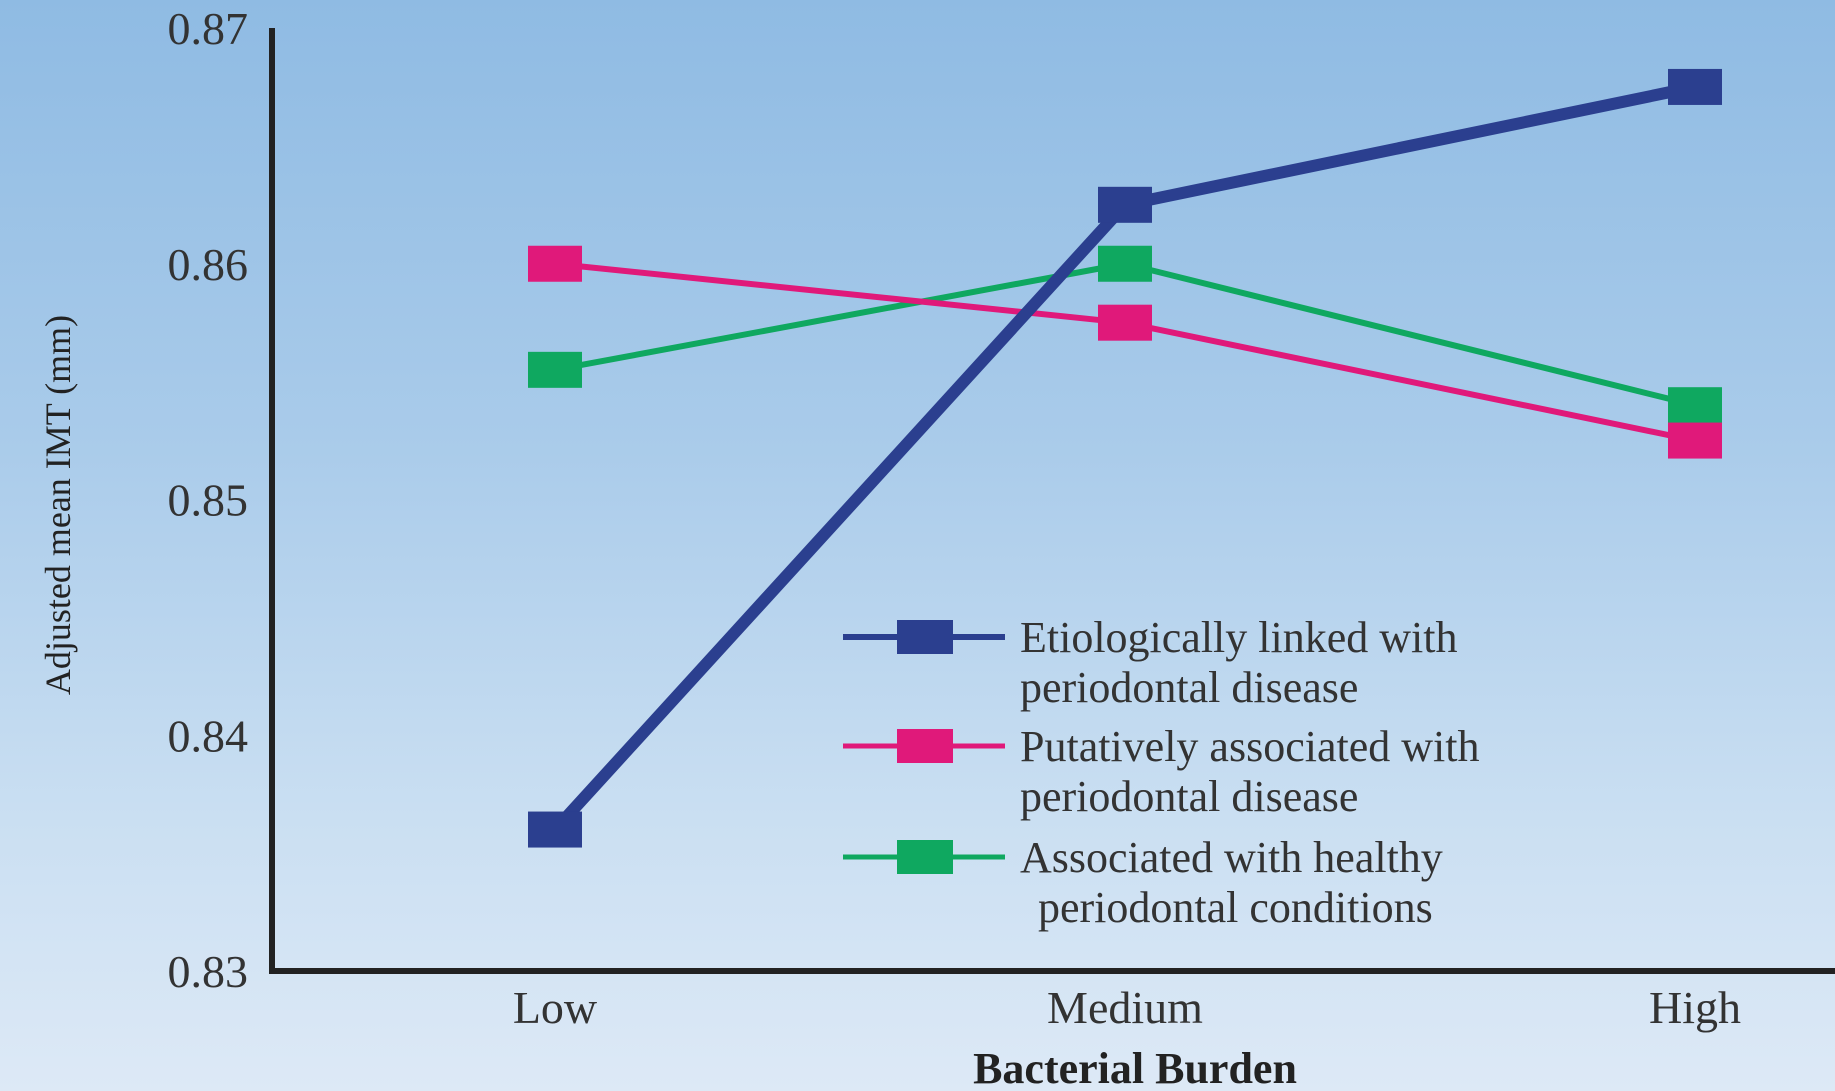 The height and width of the screenshot is (1091, 1835). Describe the element at coordinates (1231, 857) in the screenshot. I see `legend-label: Associated with healthy` at that location.